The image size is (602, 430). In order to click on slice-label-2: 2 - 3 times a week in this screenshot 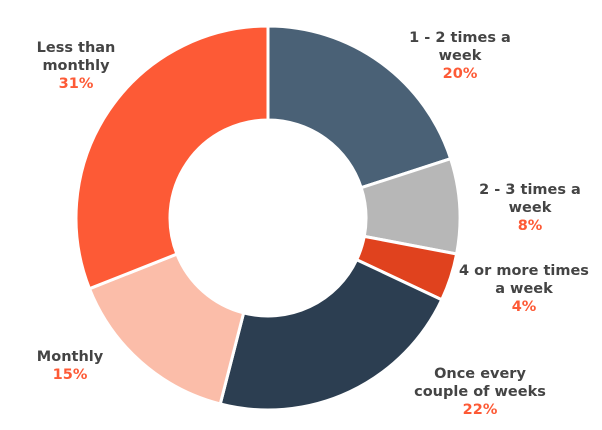, I will do `click(530, 199)`.